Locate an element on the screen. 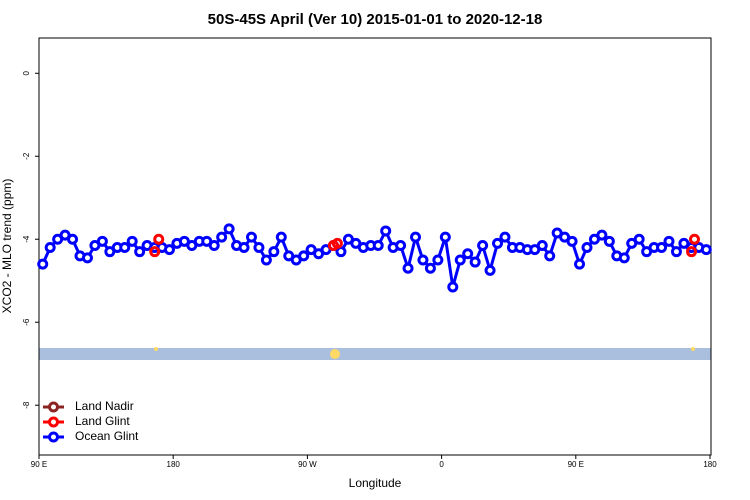 This screenshot has width=750, height=500. y-axis-label: XCO2 - MLO trend (ppm) is located at coordinates (7, 246).